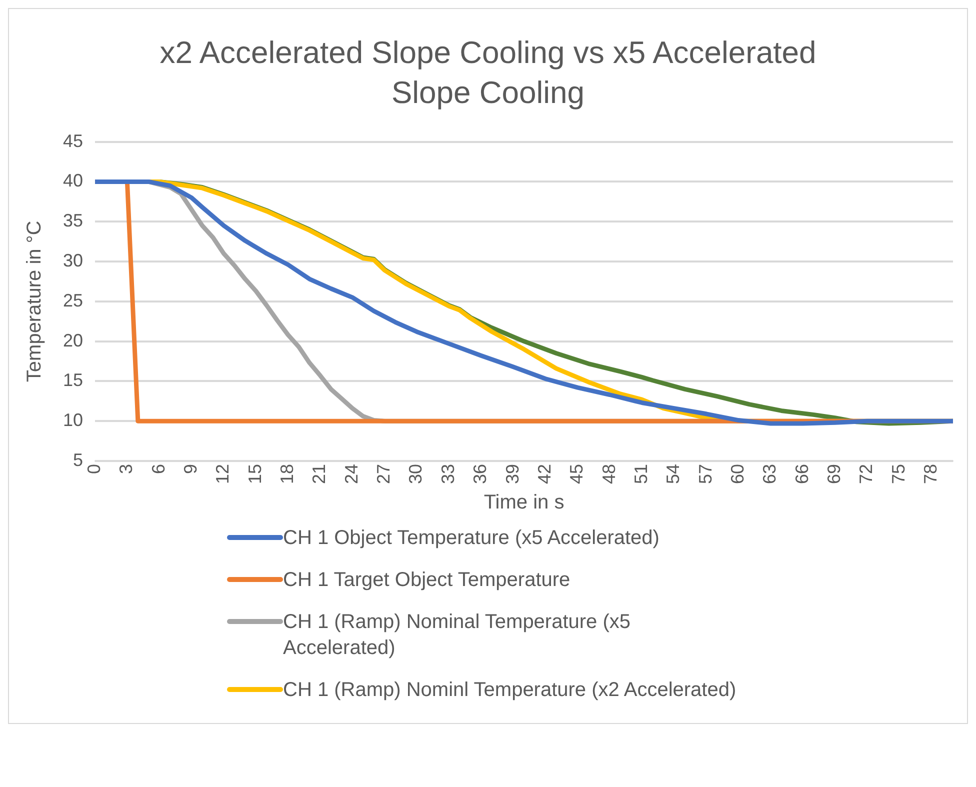 The height and width of the screenshot is (787, 976). I want to click on y-tick-label: 20, so click(73, 340).